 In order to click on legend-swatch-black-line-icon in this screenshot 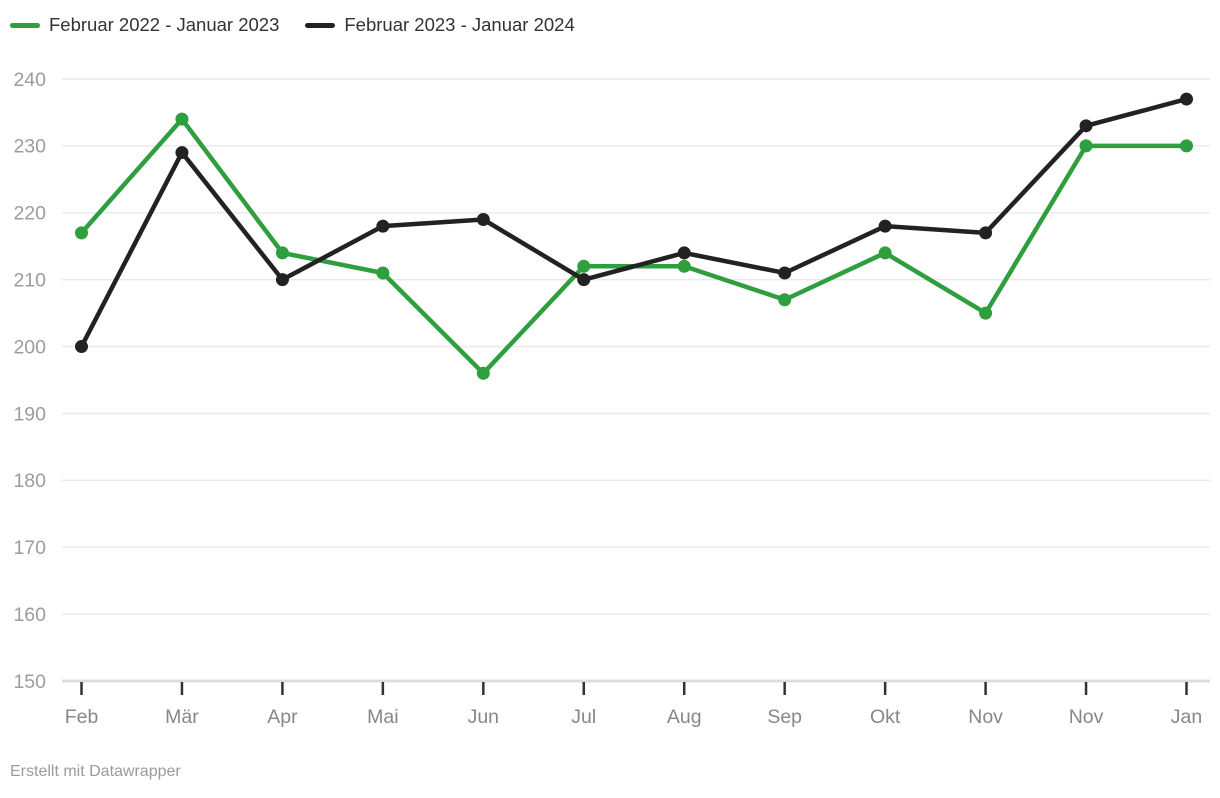, I will do `click(320, 25)`.